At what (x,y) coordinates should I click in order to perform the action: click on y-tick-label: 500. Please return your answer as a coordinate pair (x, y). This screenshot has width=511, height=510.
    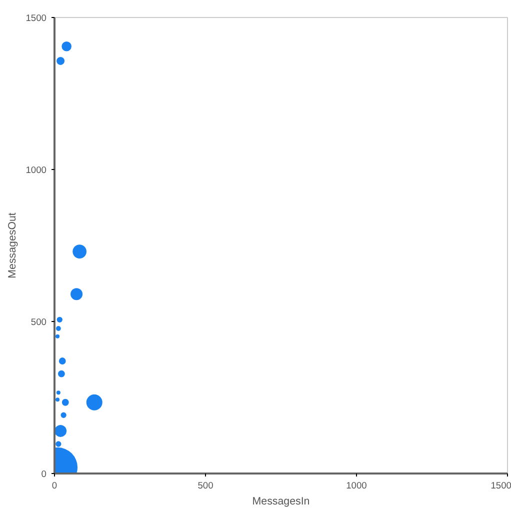
    Looking at the image, I should click on (38, 322).